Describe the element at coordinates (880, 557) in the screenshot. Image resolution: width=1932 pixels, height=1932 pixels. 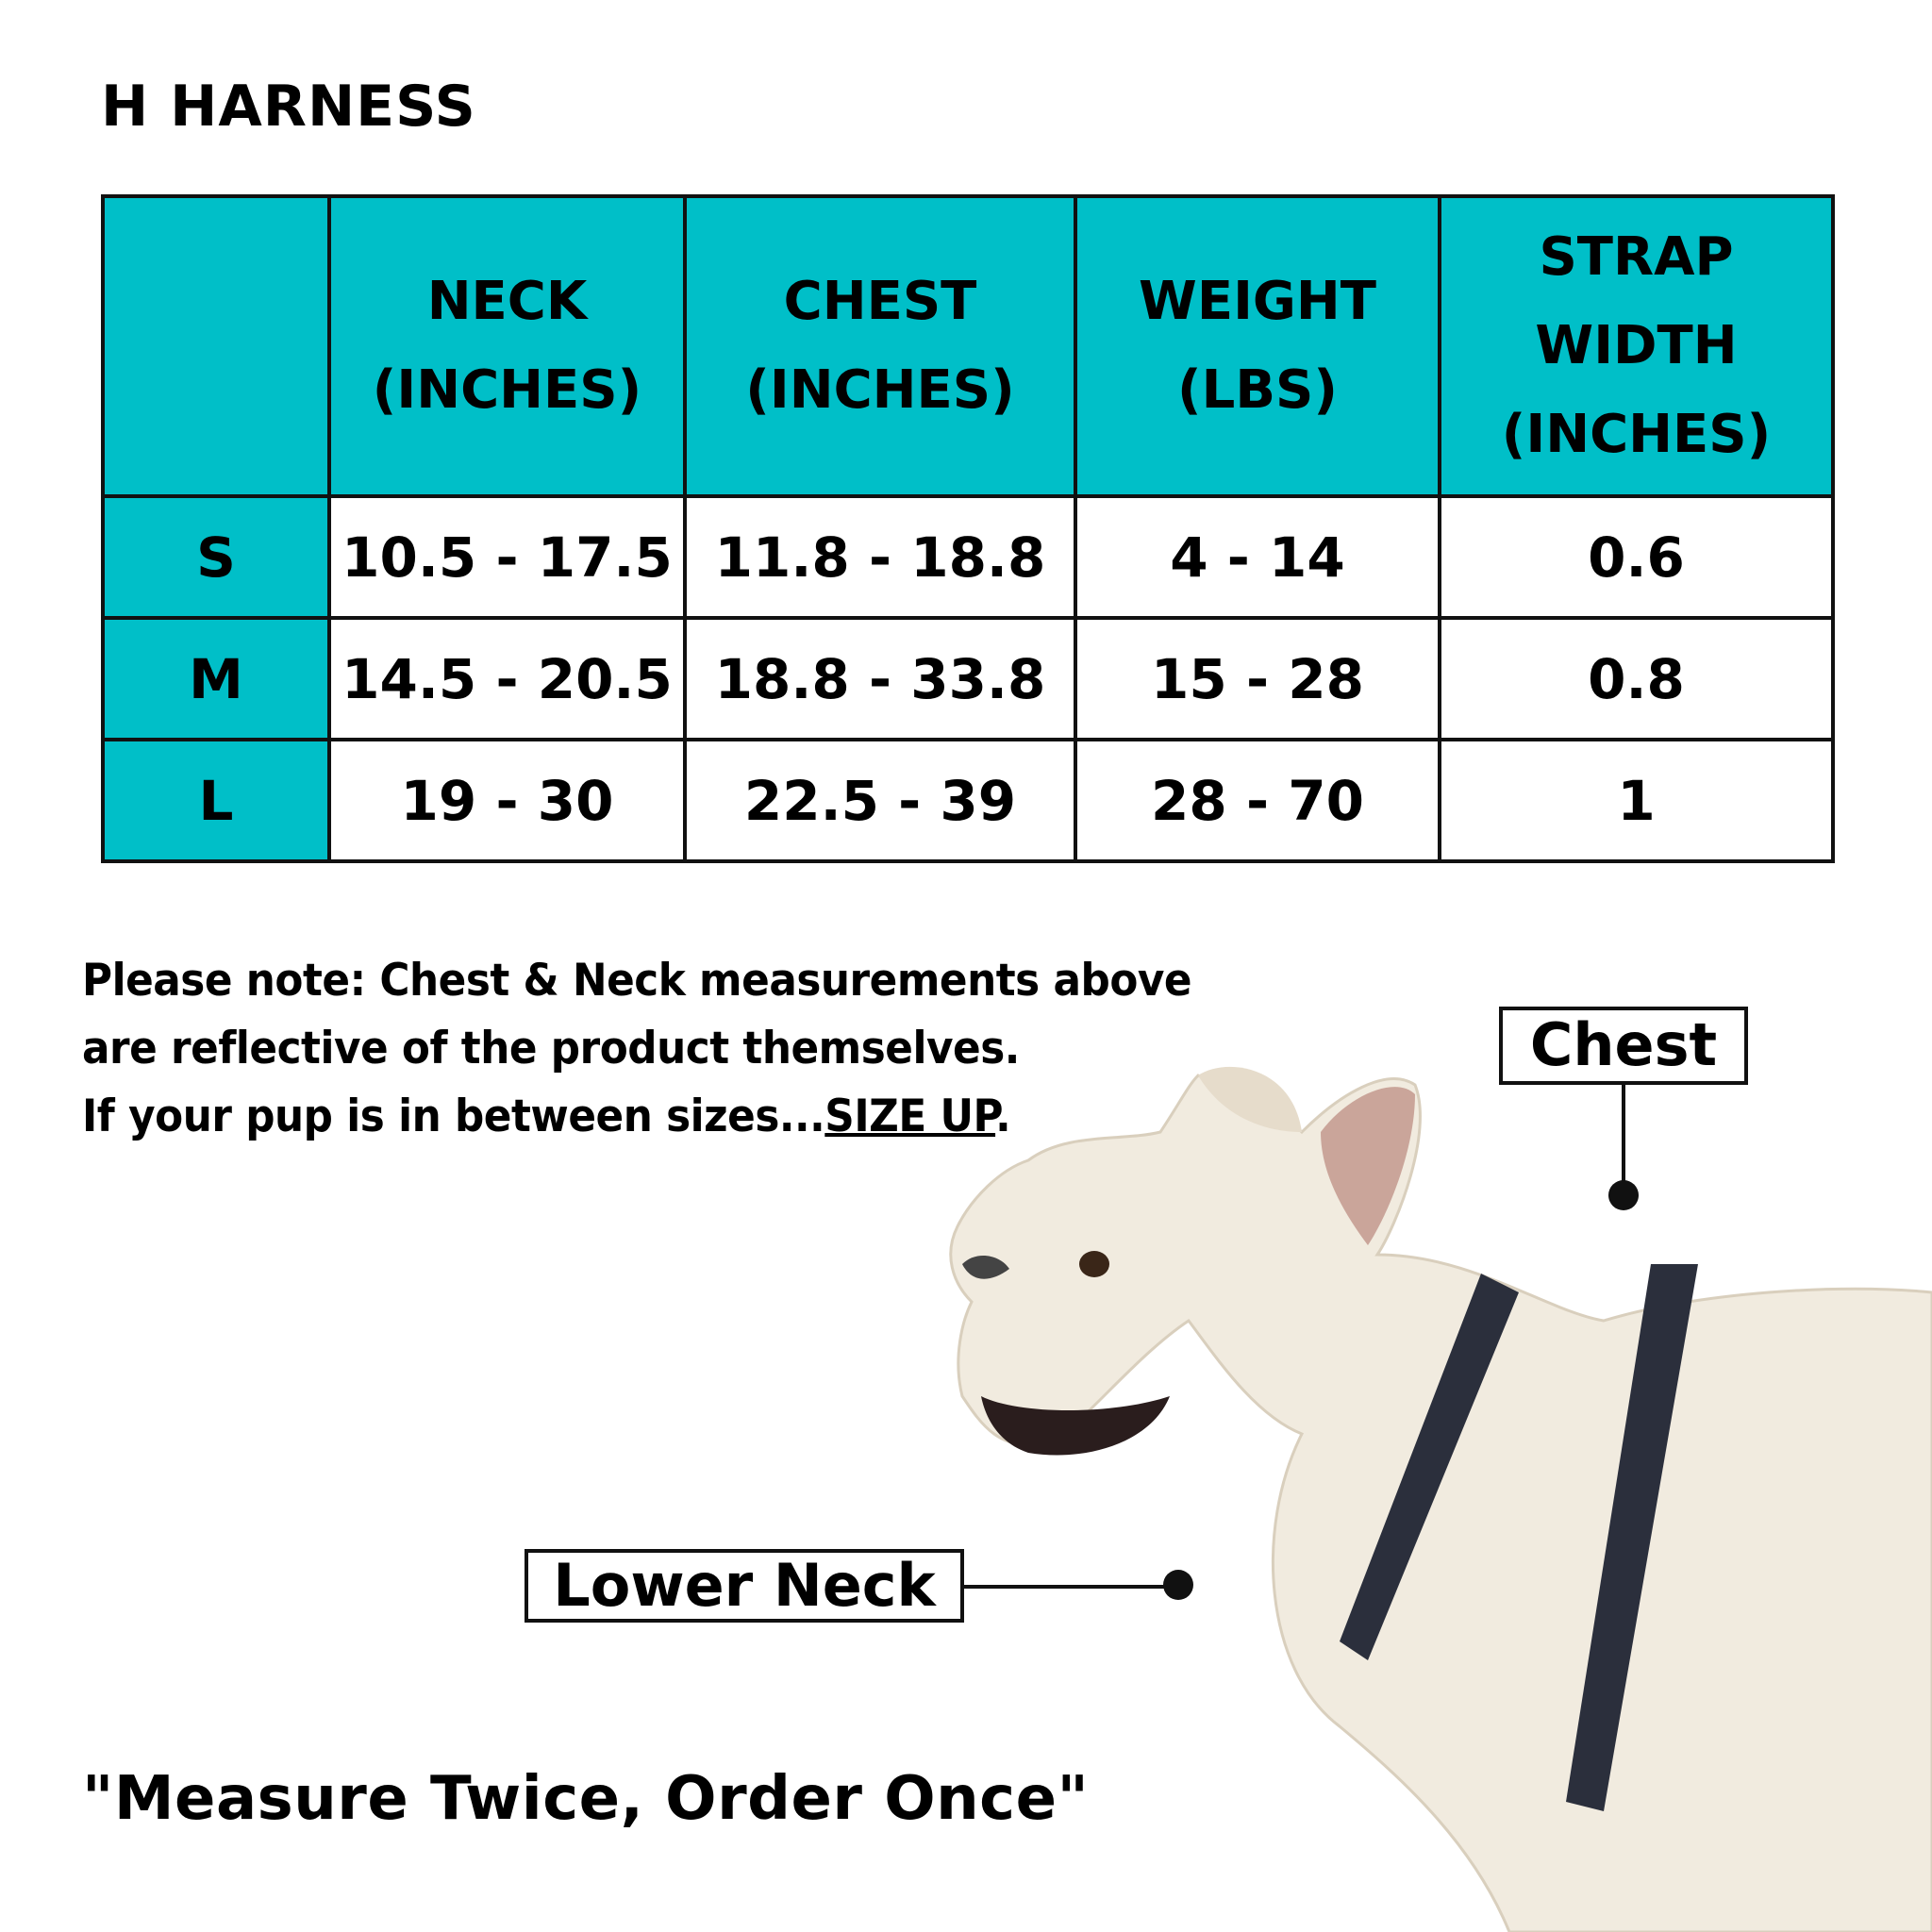
I see `chest-cell: 11.8 - 18.8` at that location.